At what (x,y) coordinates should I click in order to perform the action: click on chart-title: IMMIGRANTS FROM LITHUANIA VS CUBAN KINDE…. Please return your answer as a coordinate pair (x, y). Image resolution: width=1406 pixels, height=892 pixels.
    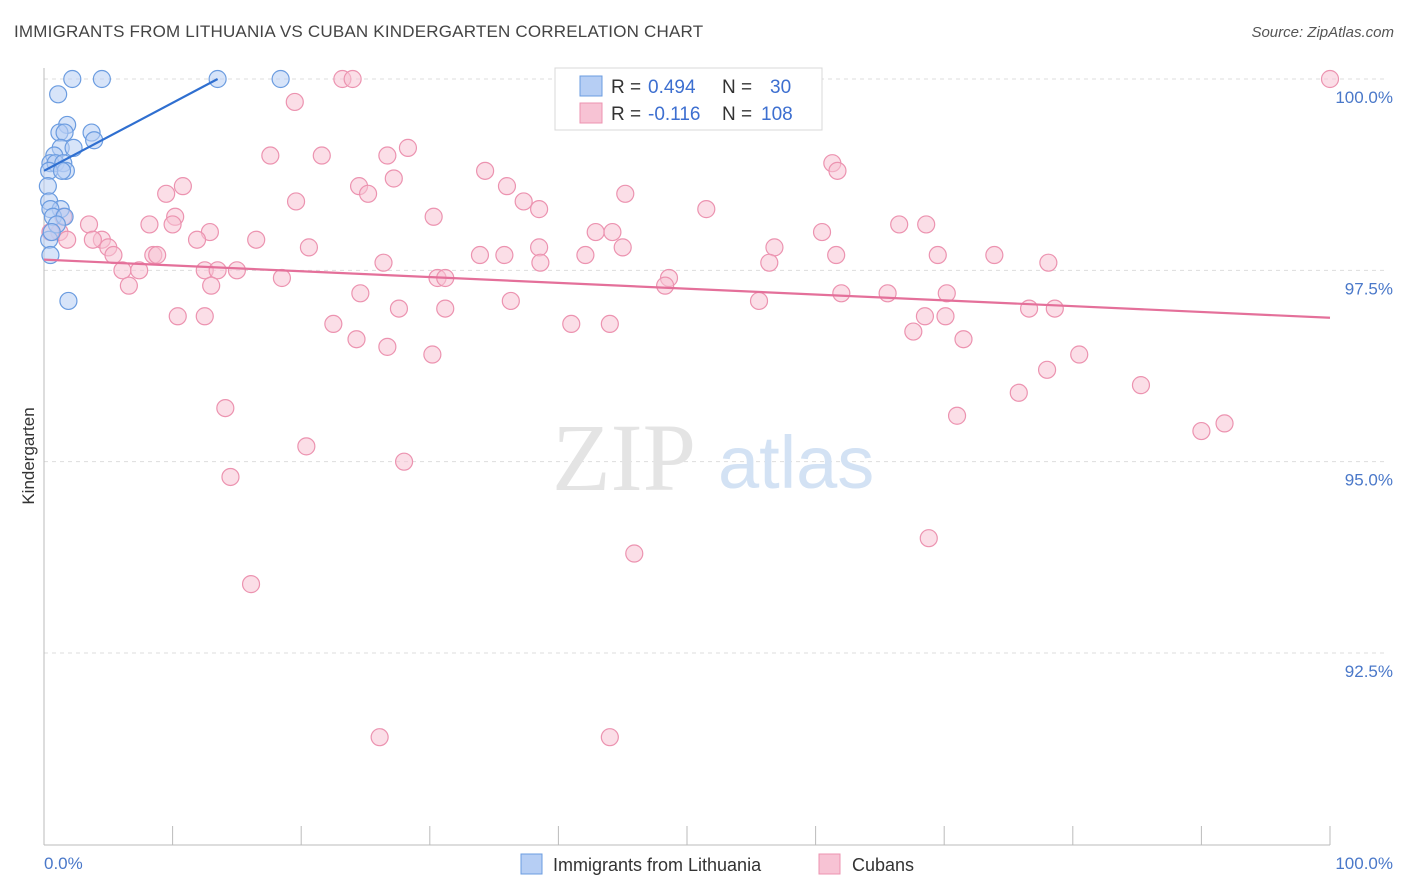
    Looking at the image, I should click on (359, 31).